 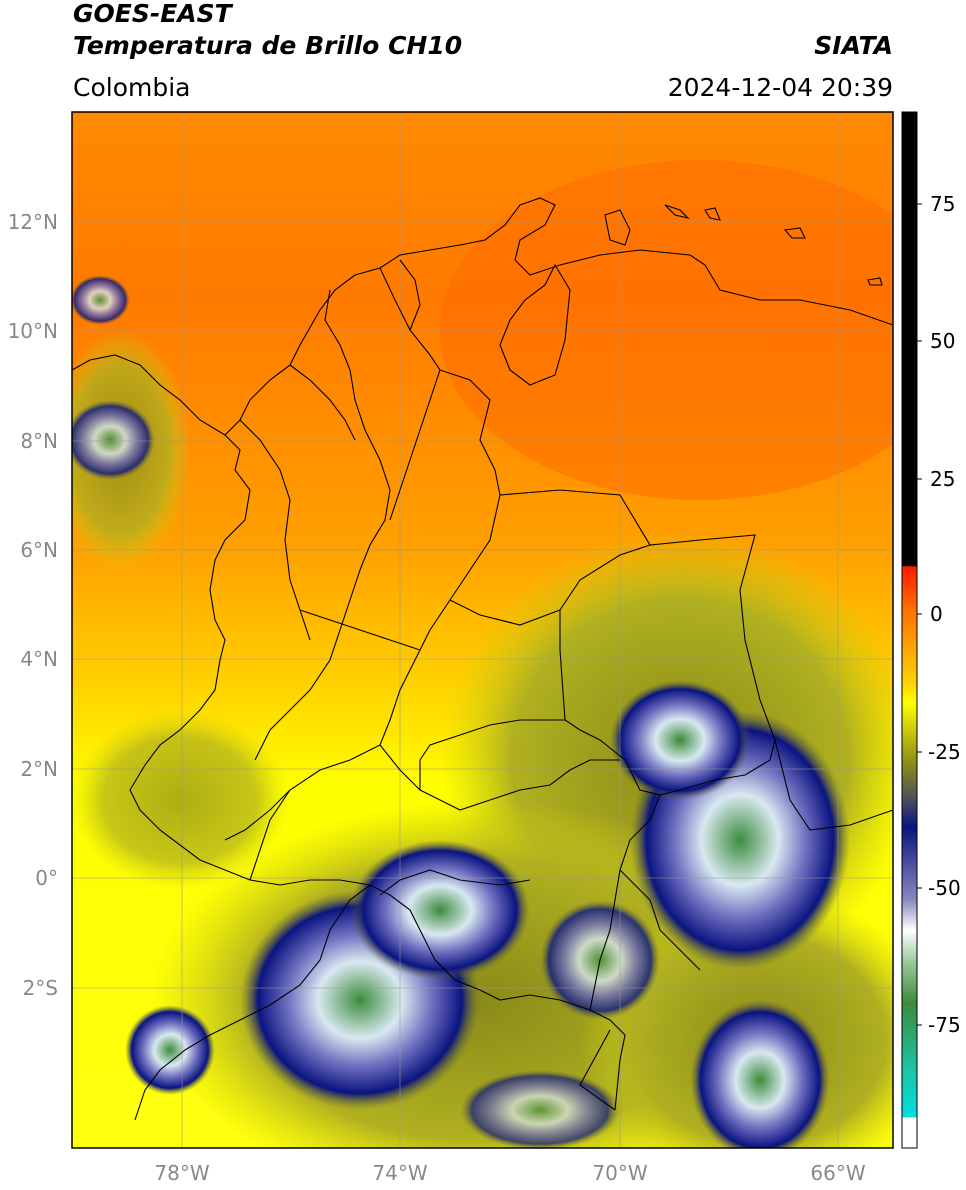 What do you see at coordinates (39, 441) in the screenshot?
I see `lat-tick-label: 8°N` at bounding box center [39, 441].